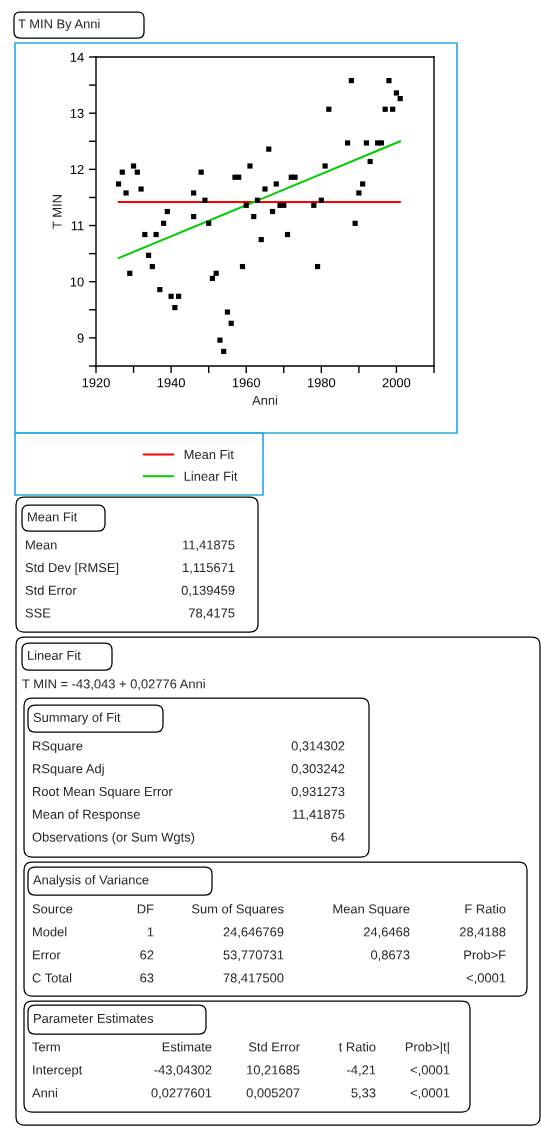 The width and height of the screenshot is (541, 1128). What do you see at coordinates (265, 400) in the screenshot?
I see `x-axis-title: Anni` at bounding box center [265, 400].